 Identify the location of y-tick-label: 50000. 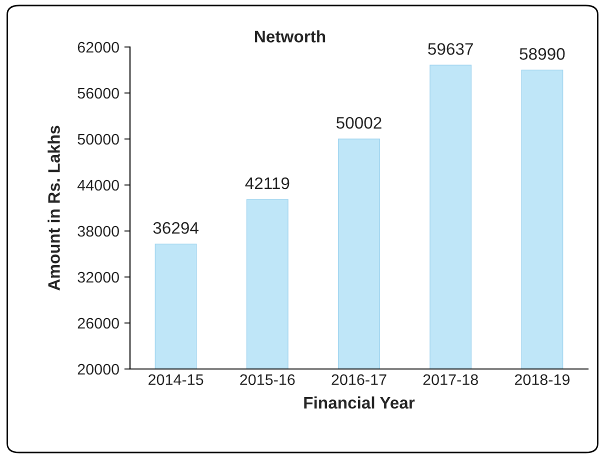
(98, 139).